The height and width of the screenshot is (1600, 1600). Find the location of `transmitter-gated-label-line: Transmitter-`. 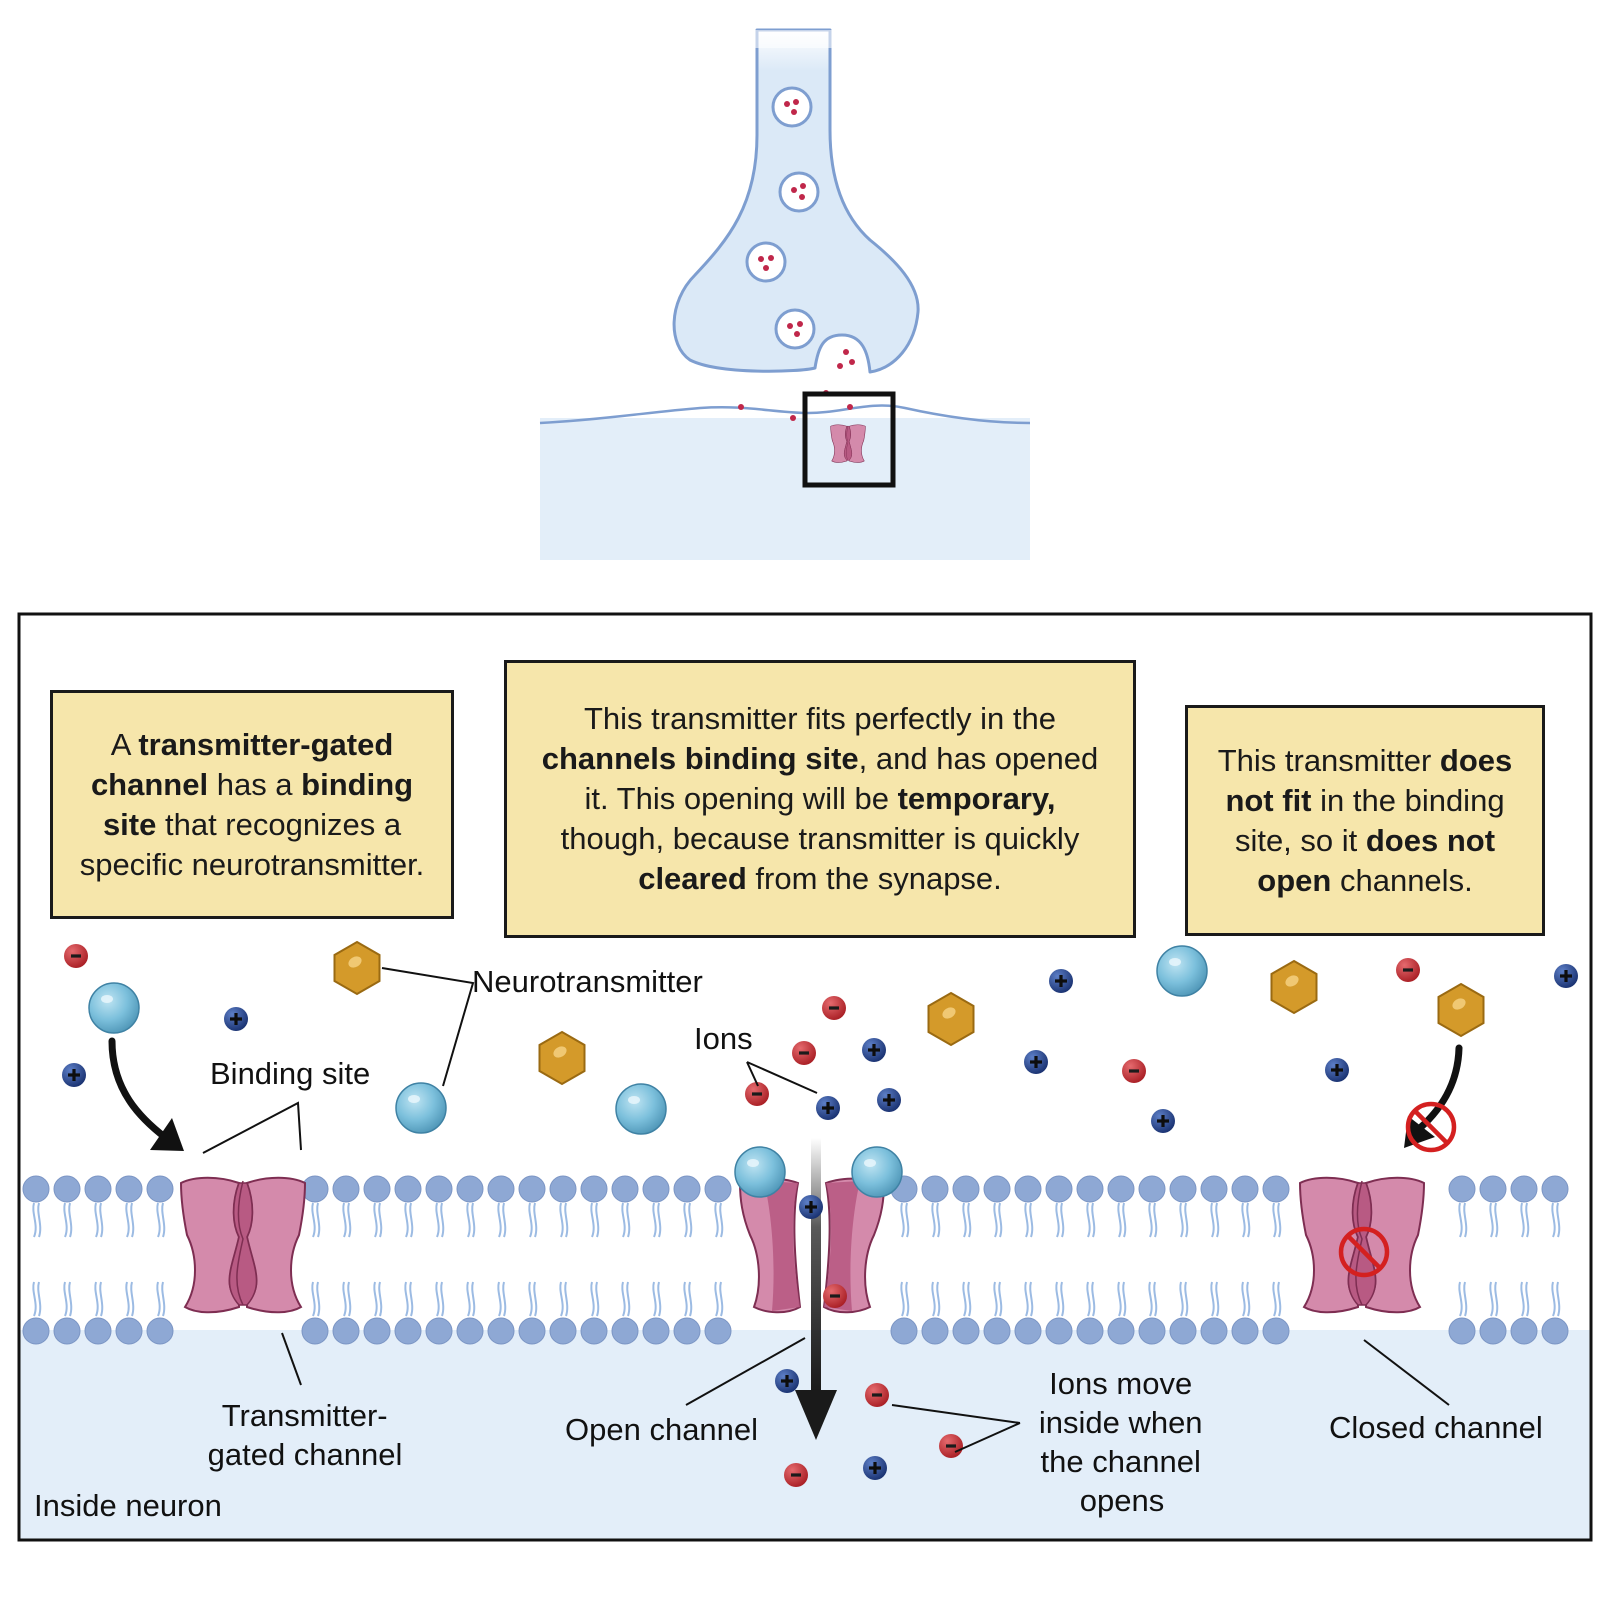

transmitter-gated-label-line: Transmitter- is located at coordinates (305, 1415).